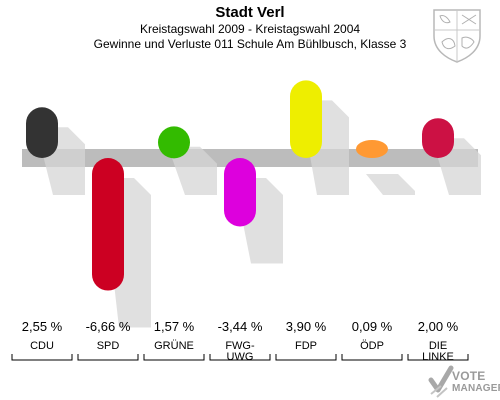  I want to click on value-label-fdp: 3,90 %, so click(306, 326).